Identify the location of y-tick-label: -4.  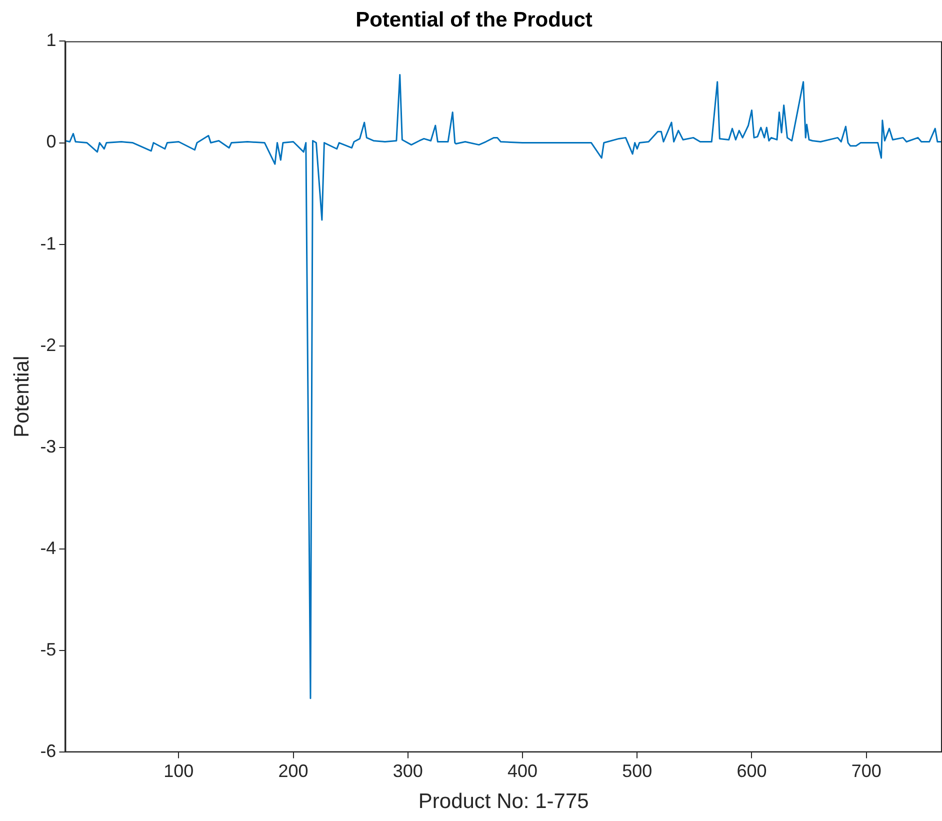
(48, 548).